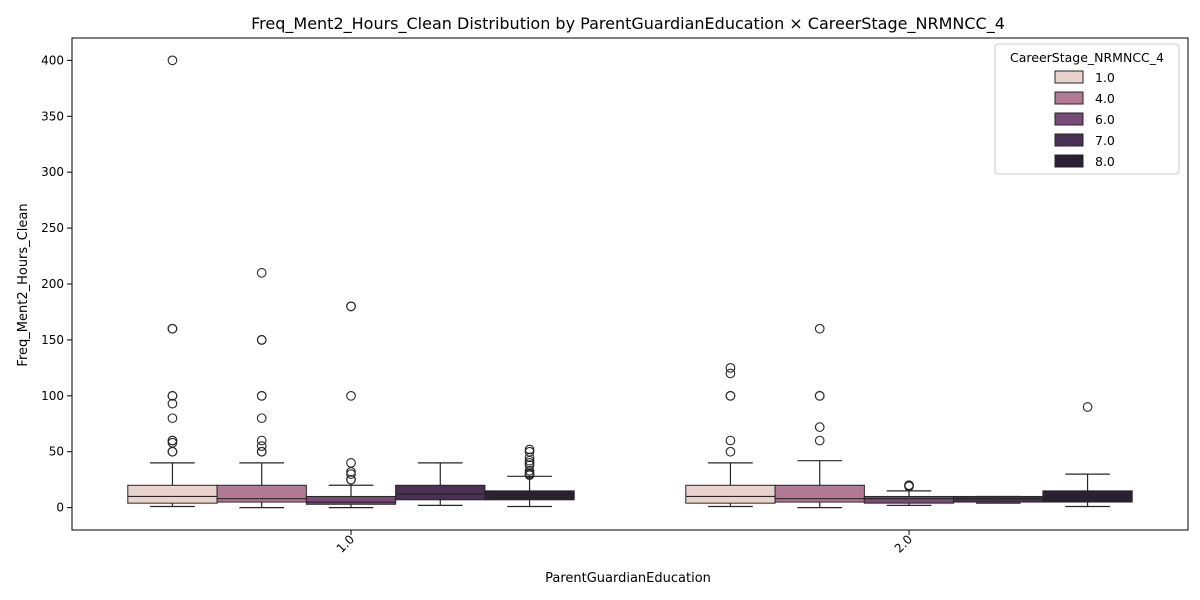  Describe the element at coordinates (1105, 119) in the screenshot. I see `legend-entry-6.0: 6.0` at that location.